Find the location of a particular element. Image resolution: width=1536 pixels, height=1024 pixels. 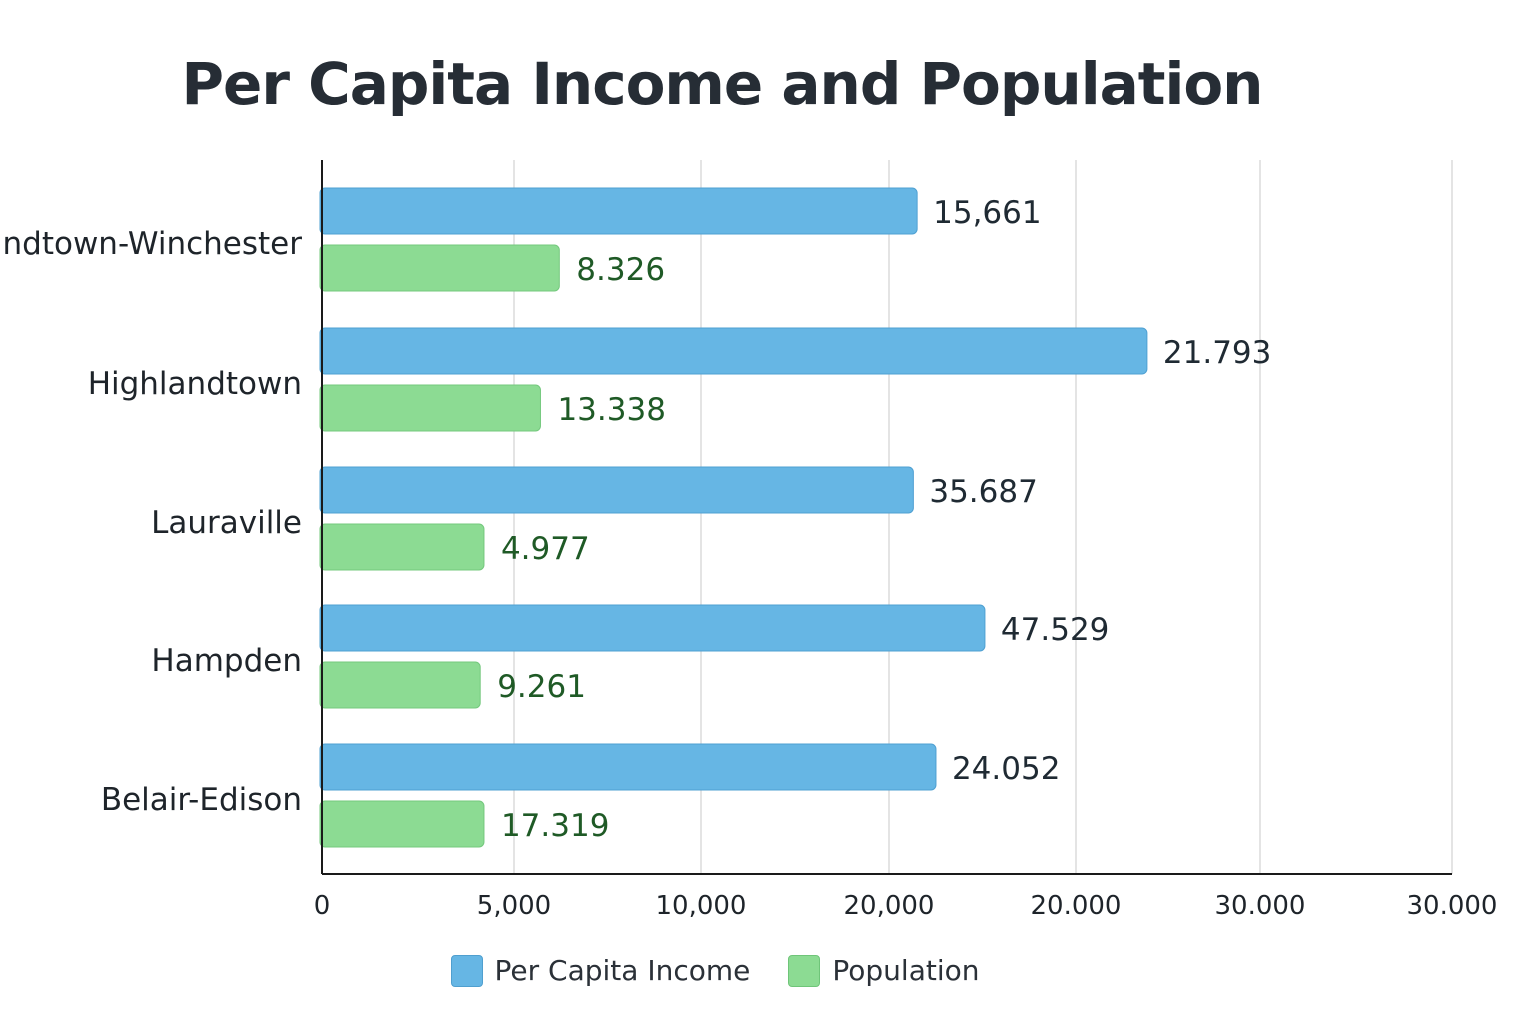

data-label-population: 13.338 is located at coordinates (611, 410).